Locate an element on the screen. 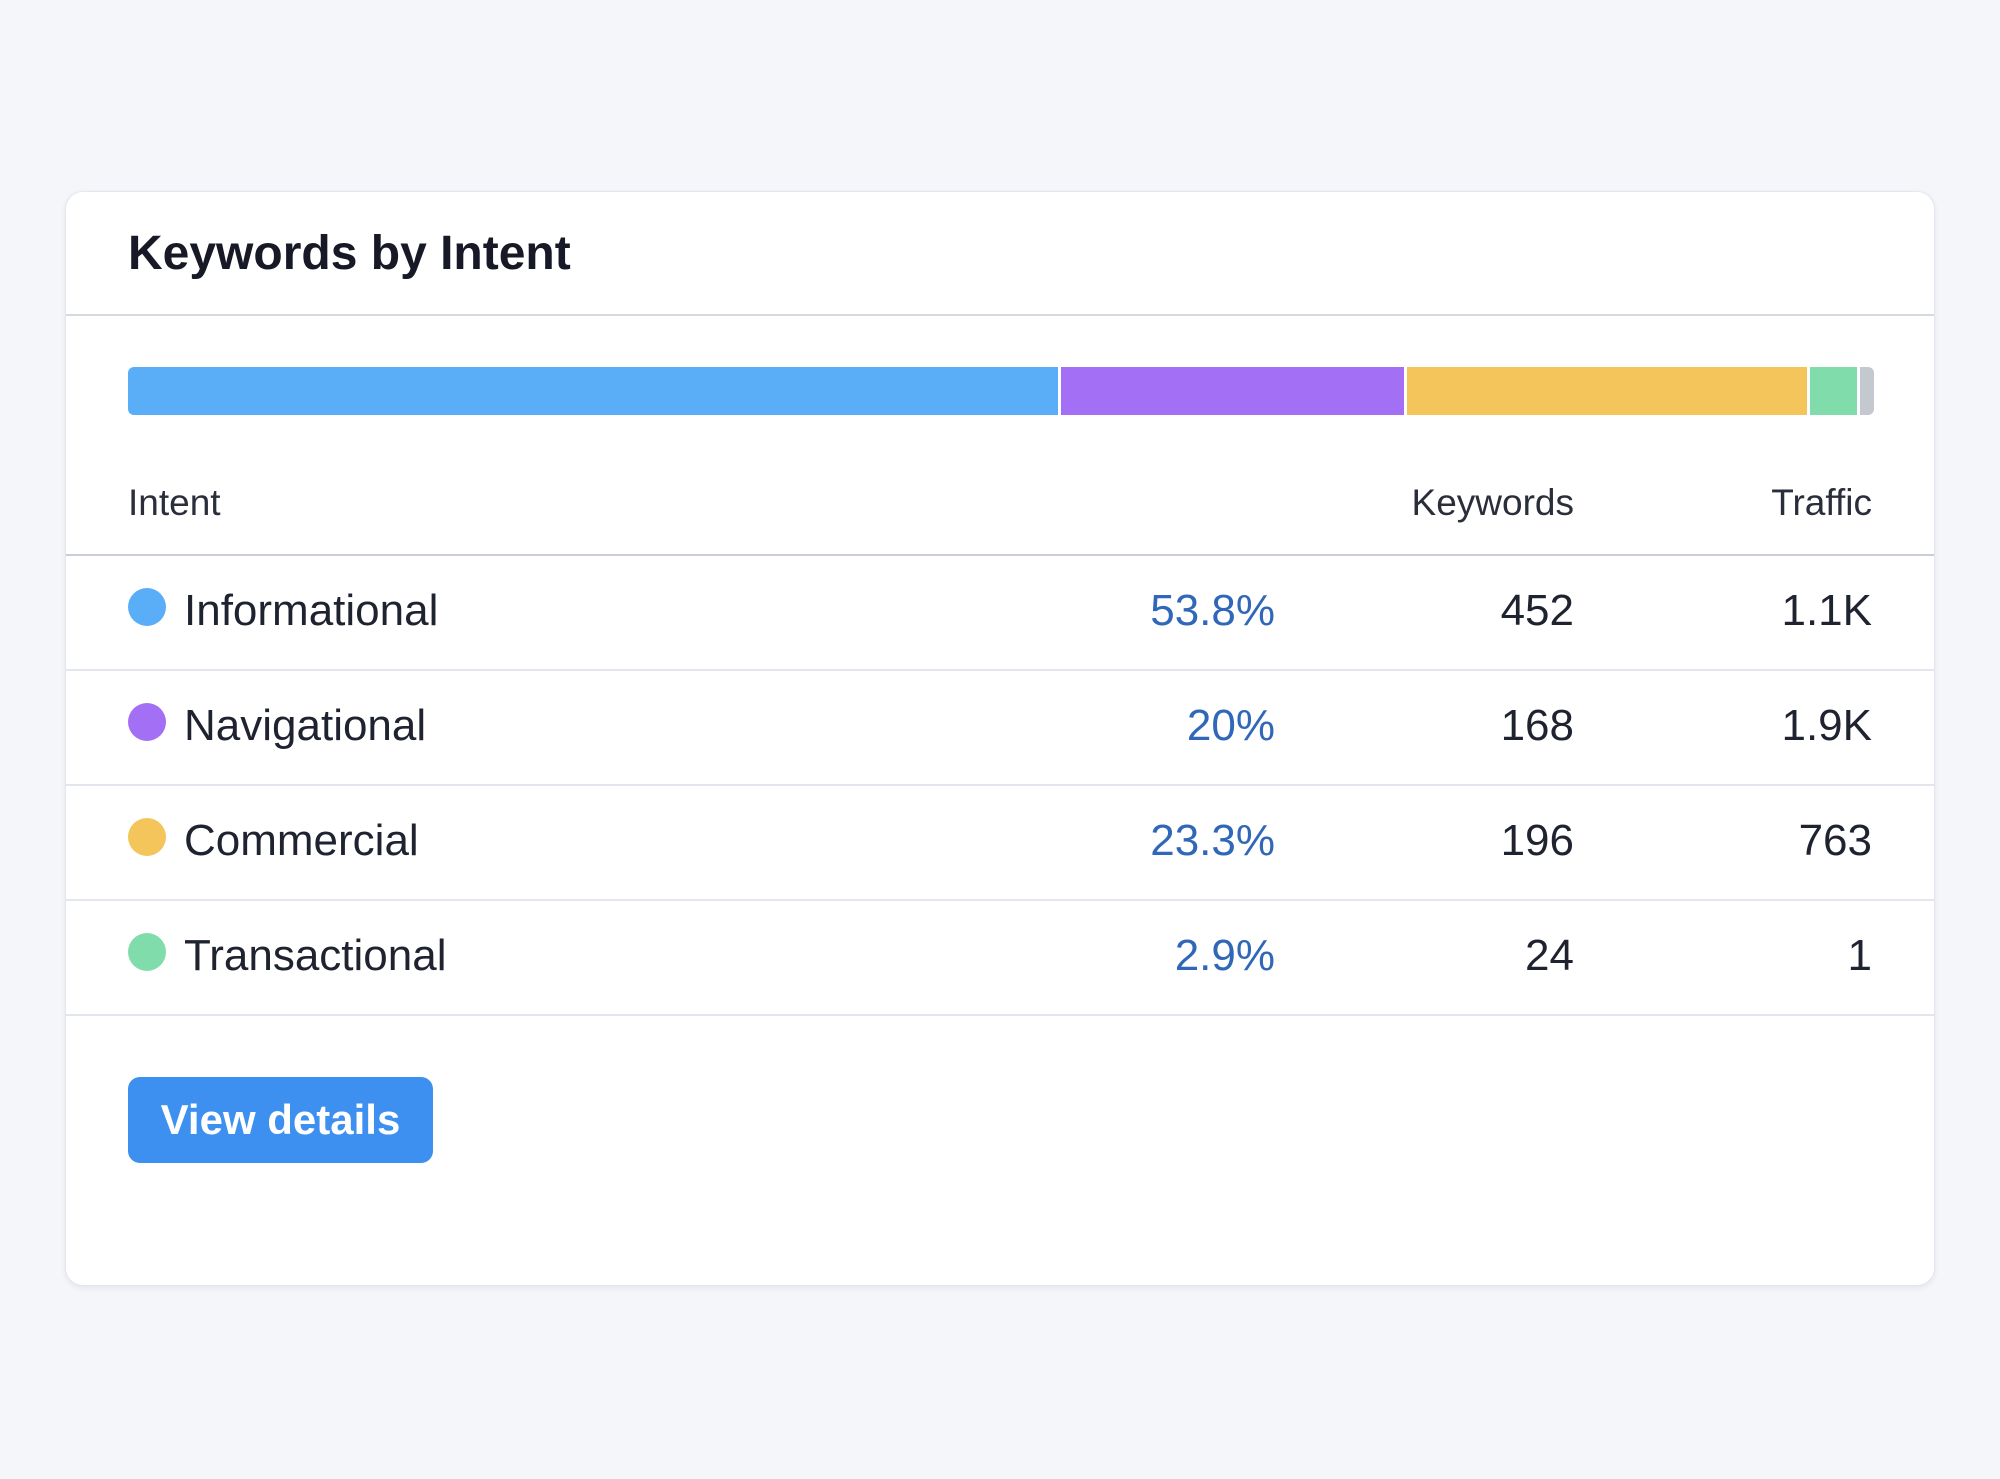 Image resolution: width=2000 pixels, height=1479 pixels. intent-percent-link: 2.9% is located at coordinates (1224, 955).